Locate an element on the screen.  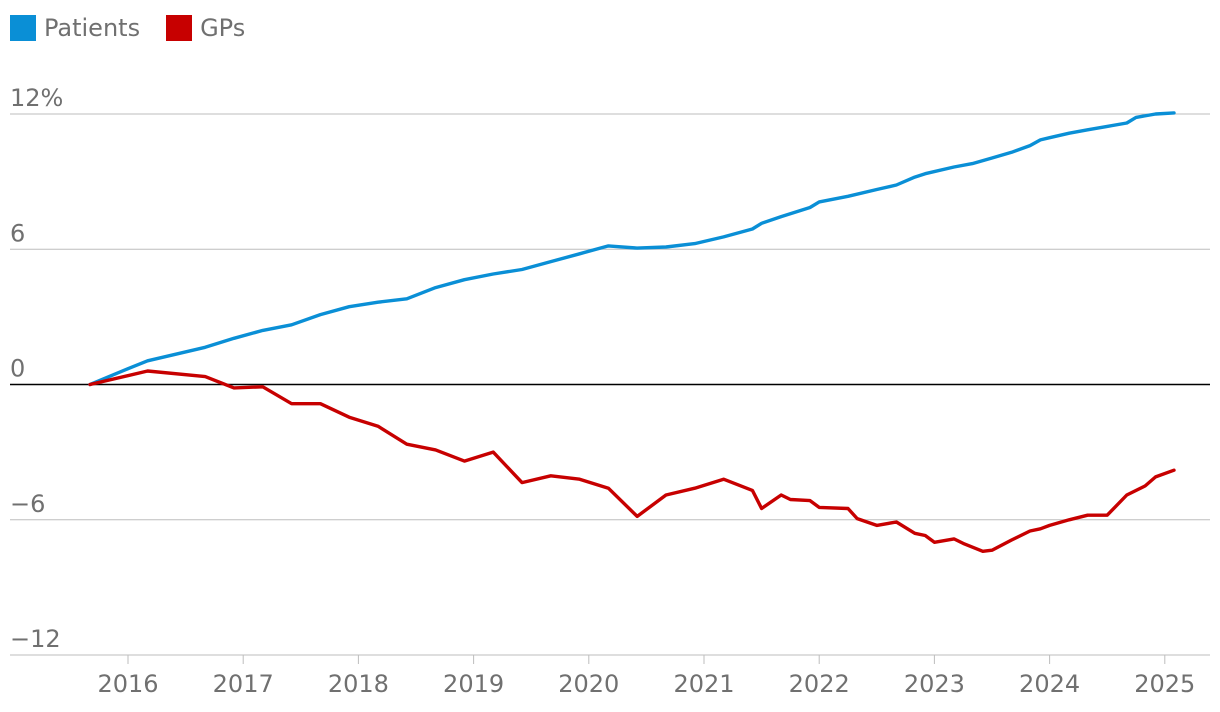
x-tick-label: 2016 is located at coordinates (127, 684).